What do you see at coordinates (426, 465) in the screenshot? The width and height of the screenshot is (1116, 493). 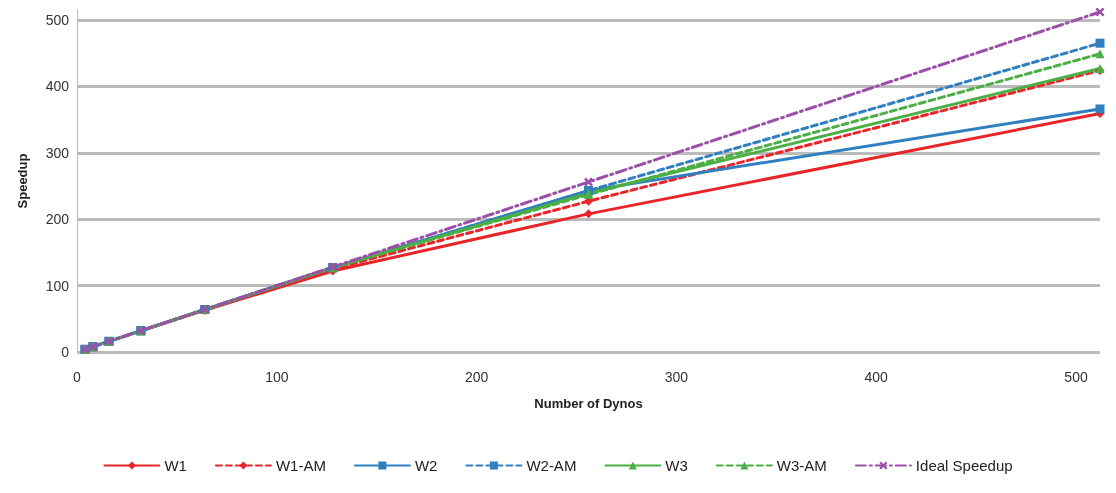 I see `legend-label: W2` at bounding box center [426, 465].